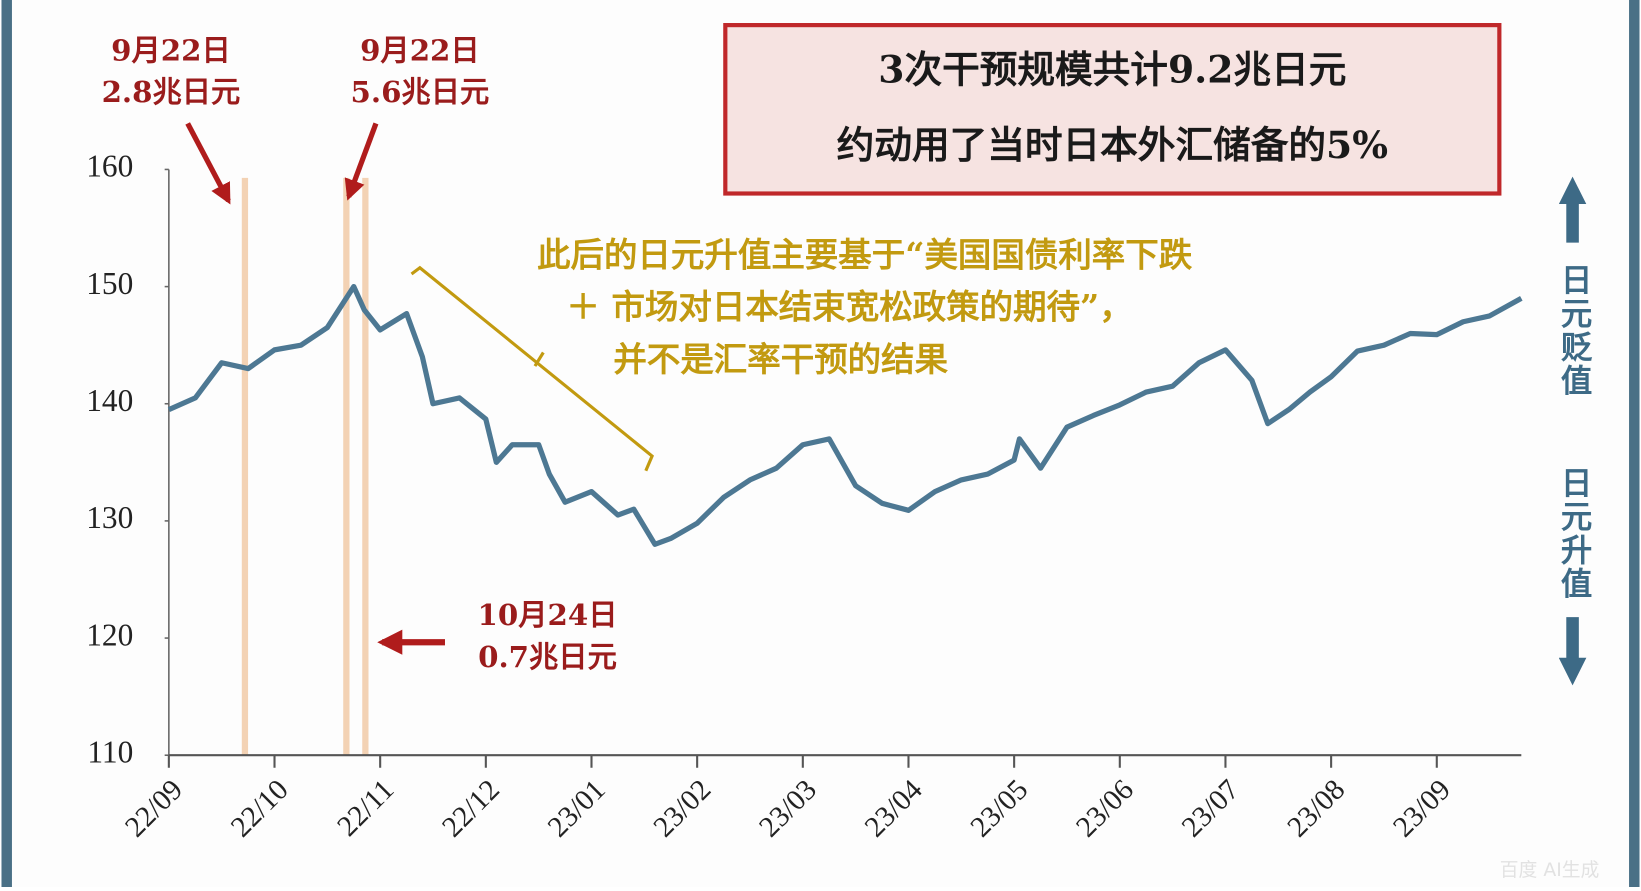  I want to click on box-line: 3次干预规模共计9.2兆日元, so click(1112, 70).